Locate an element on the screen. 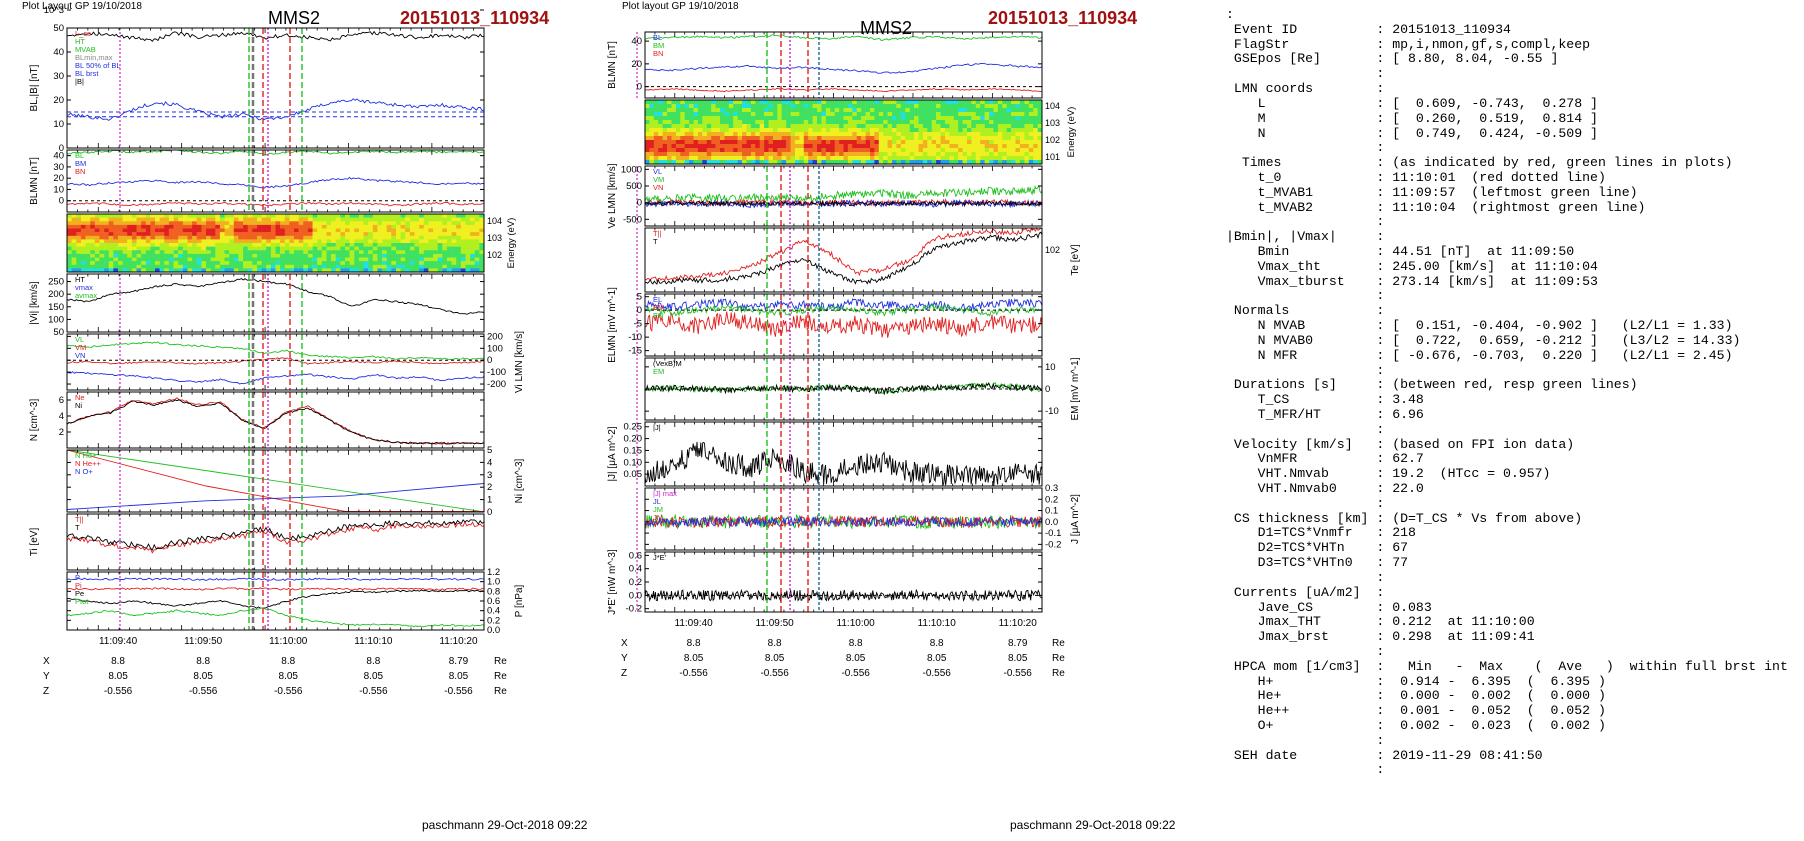 This screenshot has width=1804, height=841. y-tick-label: 0.4 is located at coordinates (635, 569).